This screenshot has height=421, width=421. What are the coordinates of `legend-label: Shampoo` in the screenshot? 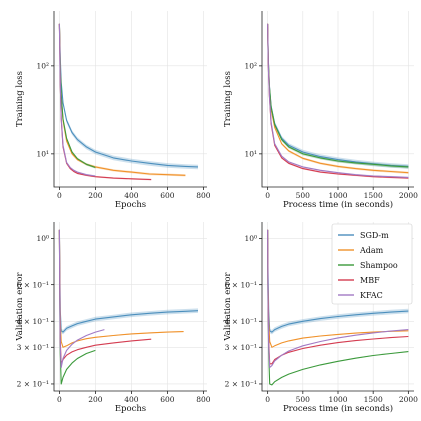 It's located at (379, 265).